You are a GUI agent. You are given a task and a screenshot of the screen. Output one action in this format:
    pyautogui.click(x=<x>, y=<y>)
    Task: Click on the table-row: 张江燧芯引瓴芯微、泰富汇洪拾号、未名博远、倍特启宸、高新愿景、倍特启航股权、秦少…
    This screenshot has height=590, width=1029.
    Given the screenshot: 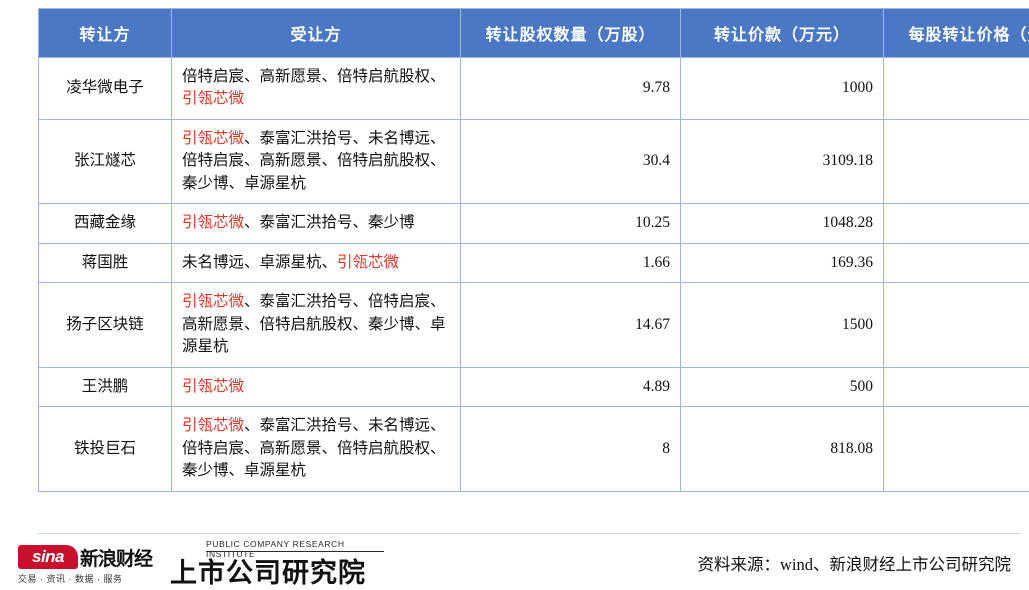 What is the action you would take?
    pyautogui.click(x=534, y=161)
    